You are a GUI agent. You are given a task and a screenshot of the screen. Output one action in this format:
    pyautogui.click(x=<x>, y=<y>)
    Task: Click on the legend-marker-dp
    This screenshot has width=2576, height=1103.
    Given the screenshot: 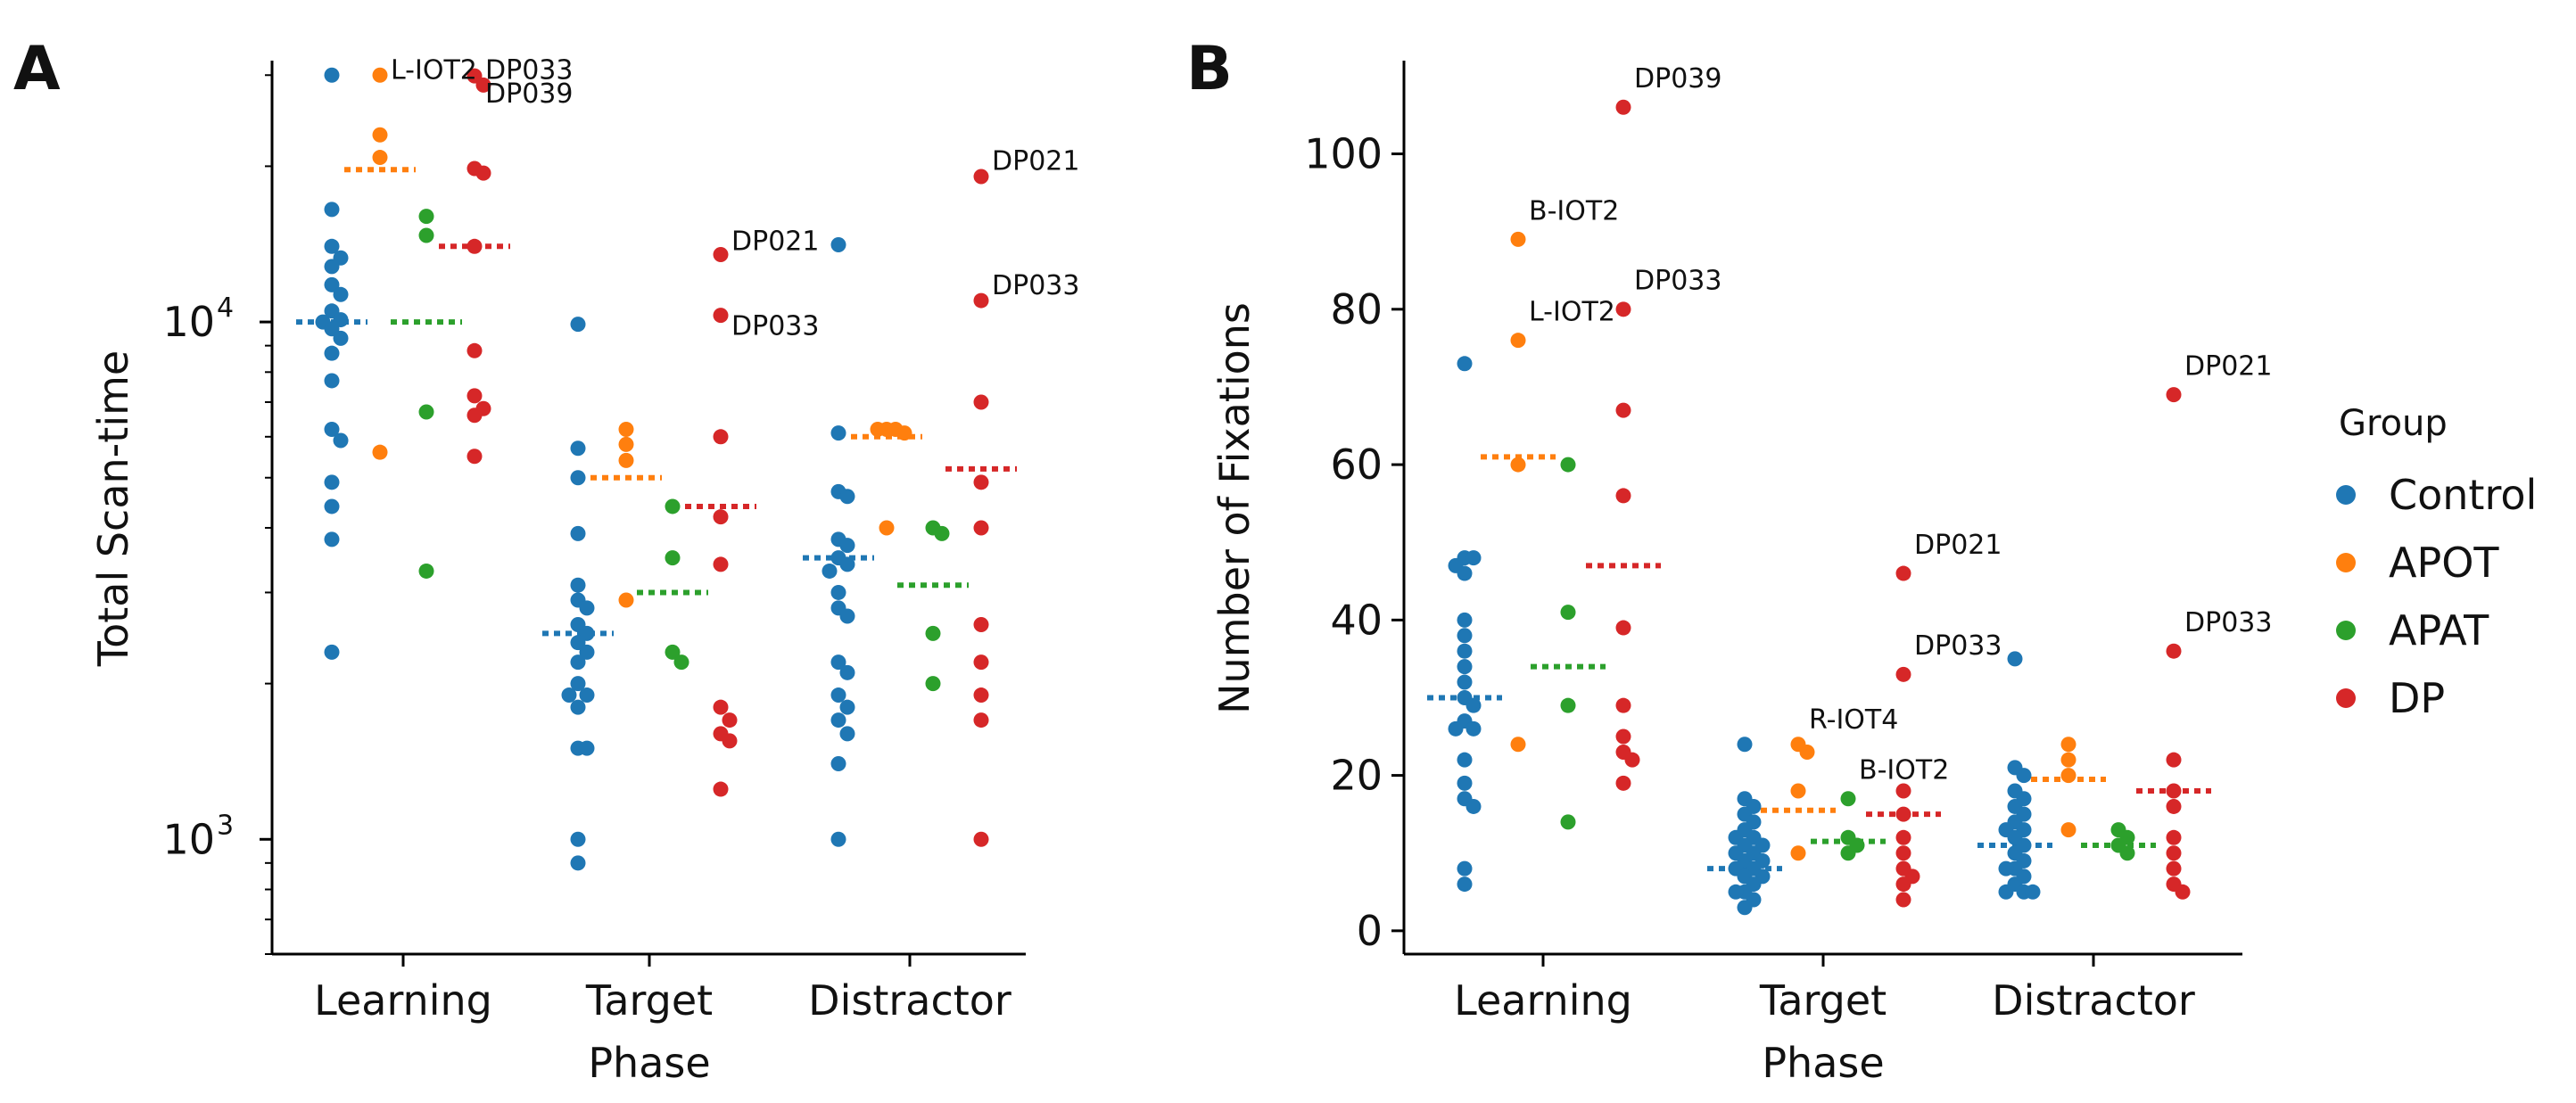 What is the action you would take?
    pyautogui.click(x=2346, y=698)
    